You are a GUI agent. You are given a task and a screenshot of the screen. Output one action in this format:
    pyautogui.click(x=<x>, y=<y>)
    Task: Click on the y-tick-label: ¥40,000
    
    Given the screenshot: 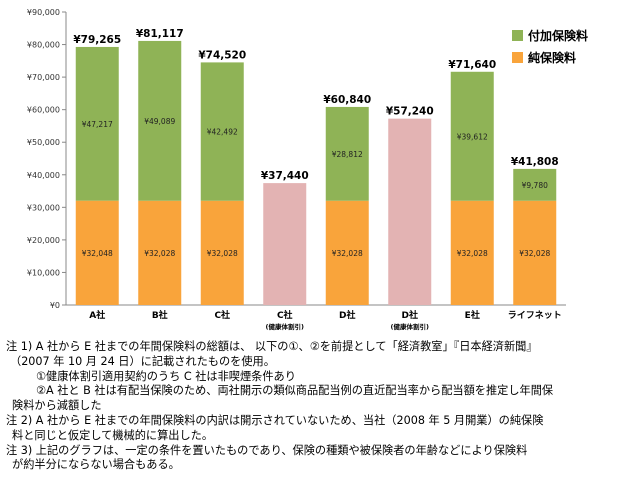 What is the action you would take?
    pyautogui.click(x=43, y=175)
    